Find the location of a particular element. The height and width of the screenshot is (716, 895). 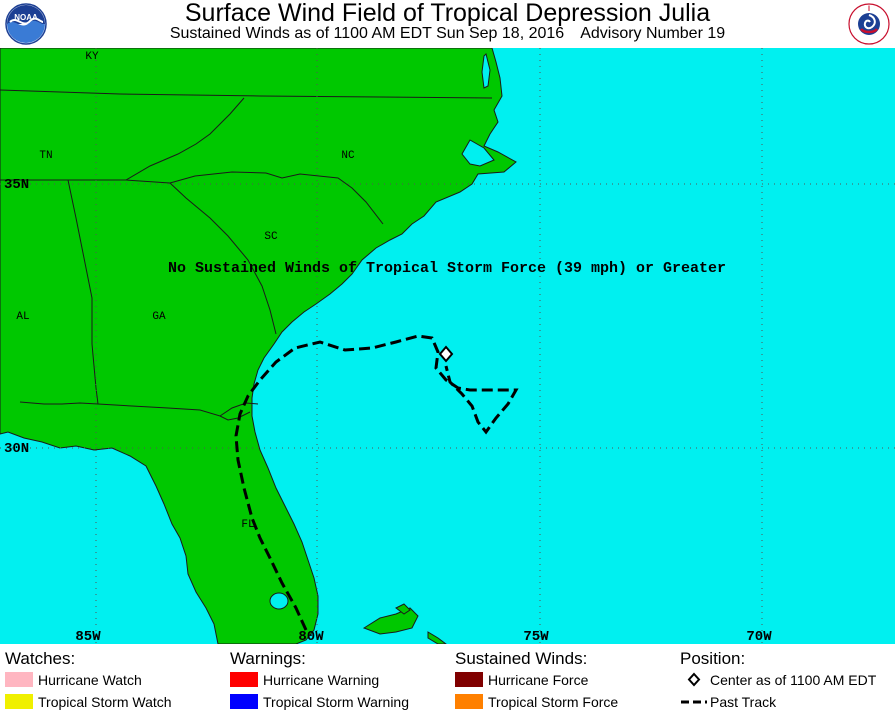

storm-center-marker is located at coordinates (446, 354).